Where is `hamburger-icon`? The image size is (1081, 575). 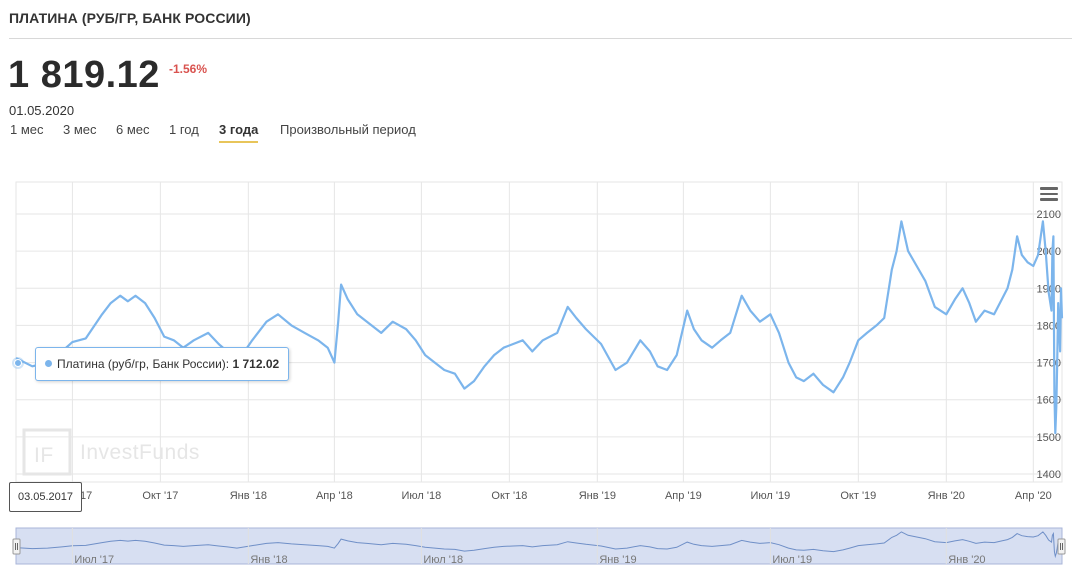 hamburger-icon is located at coordinates (1049, 195).